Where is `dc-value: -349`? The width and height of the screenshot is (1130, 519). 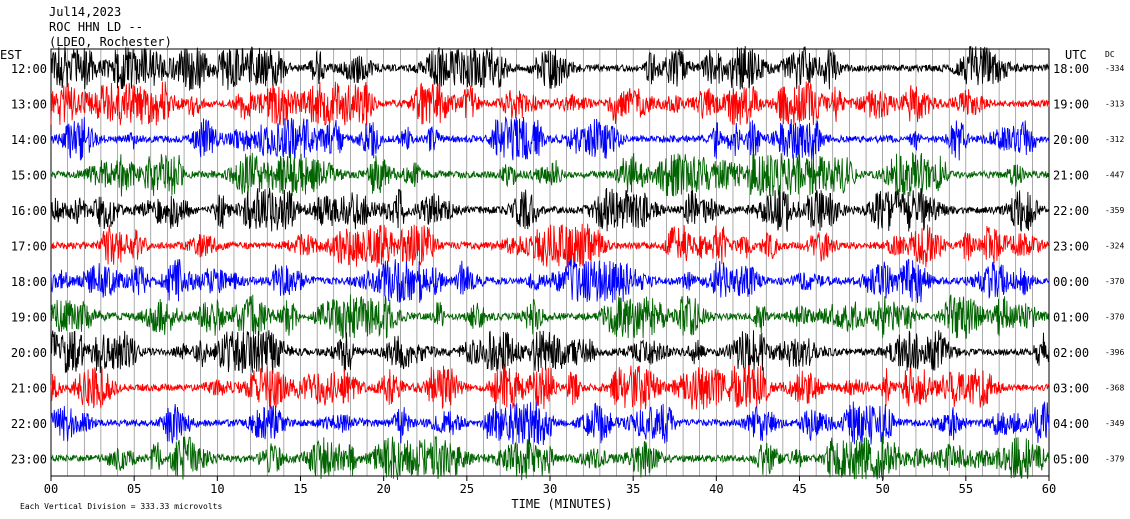 dc-value: -349 is located at coordinates (1114, 423).